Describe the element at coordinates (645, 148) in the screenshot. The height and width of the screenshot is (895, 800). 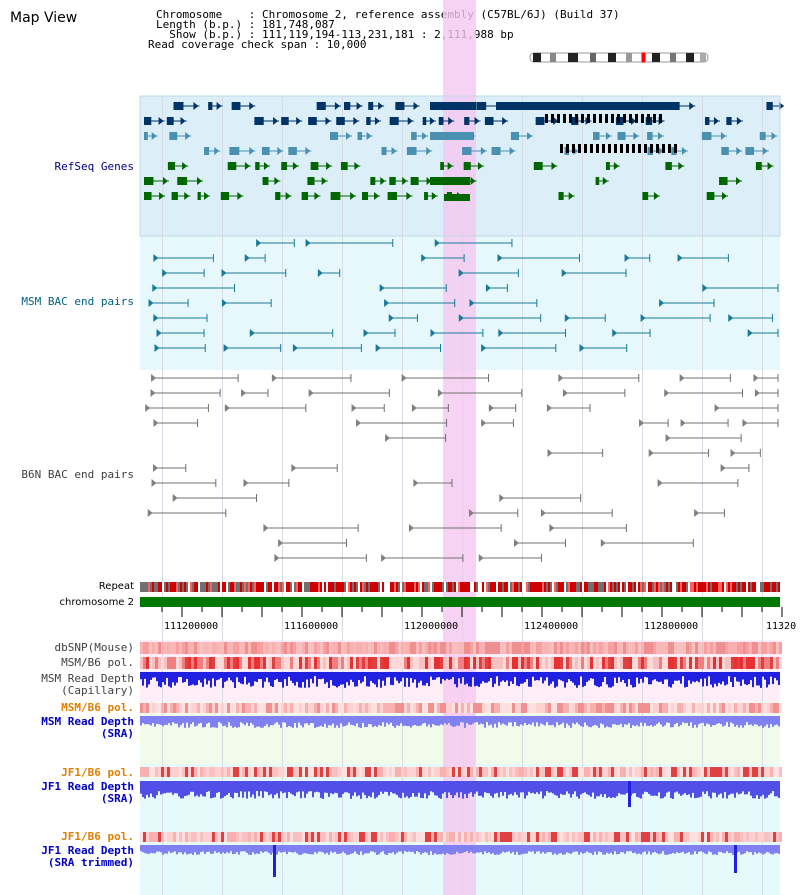
I see `exon-block` at that location.